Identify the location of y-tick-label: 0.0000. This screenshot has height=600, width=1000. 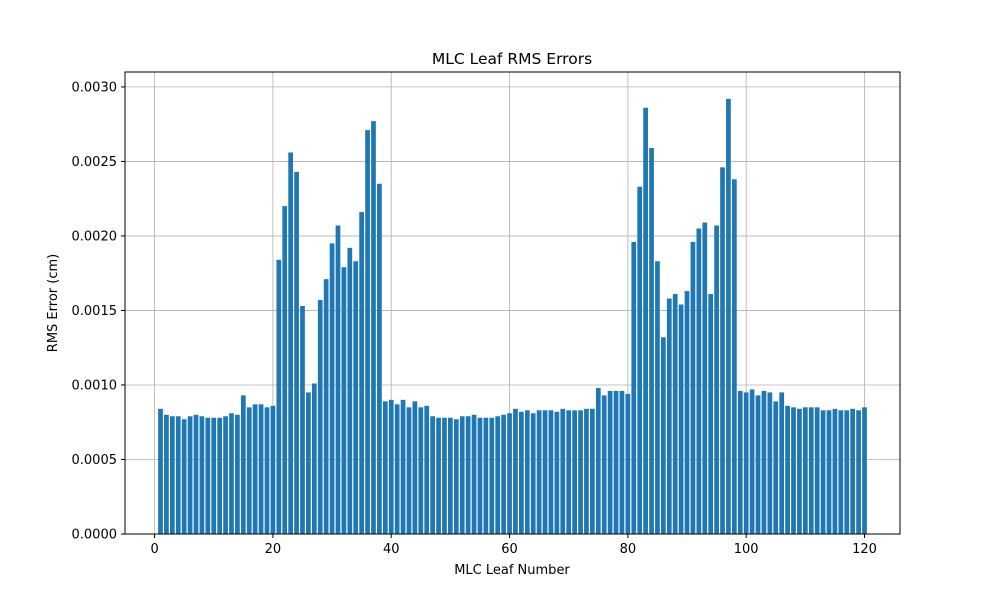
(95, 535).